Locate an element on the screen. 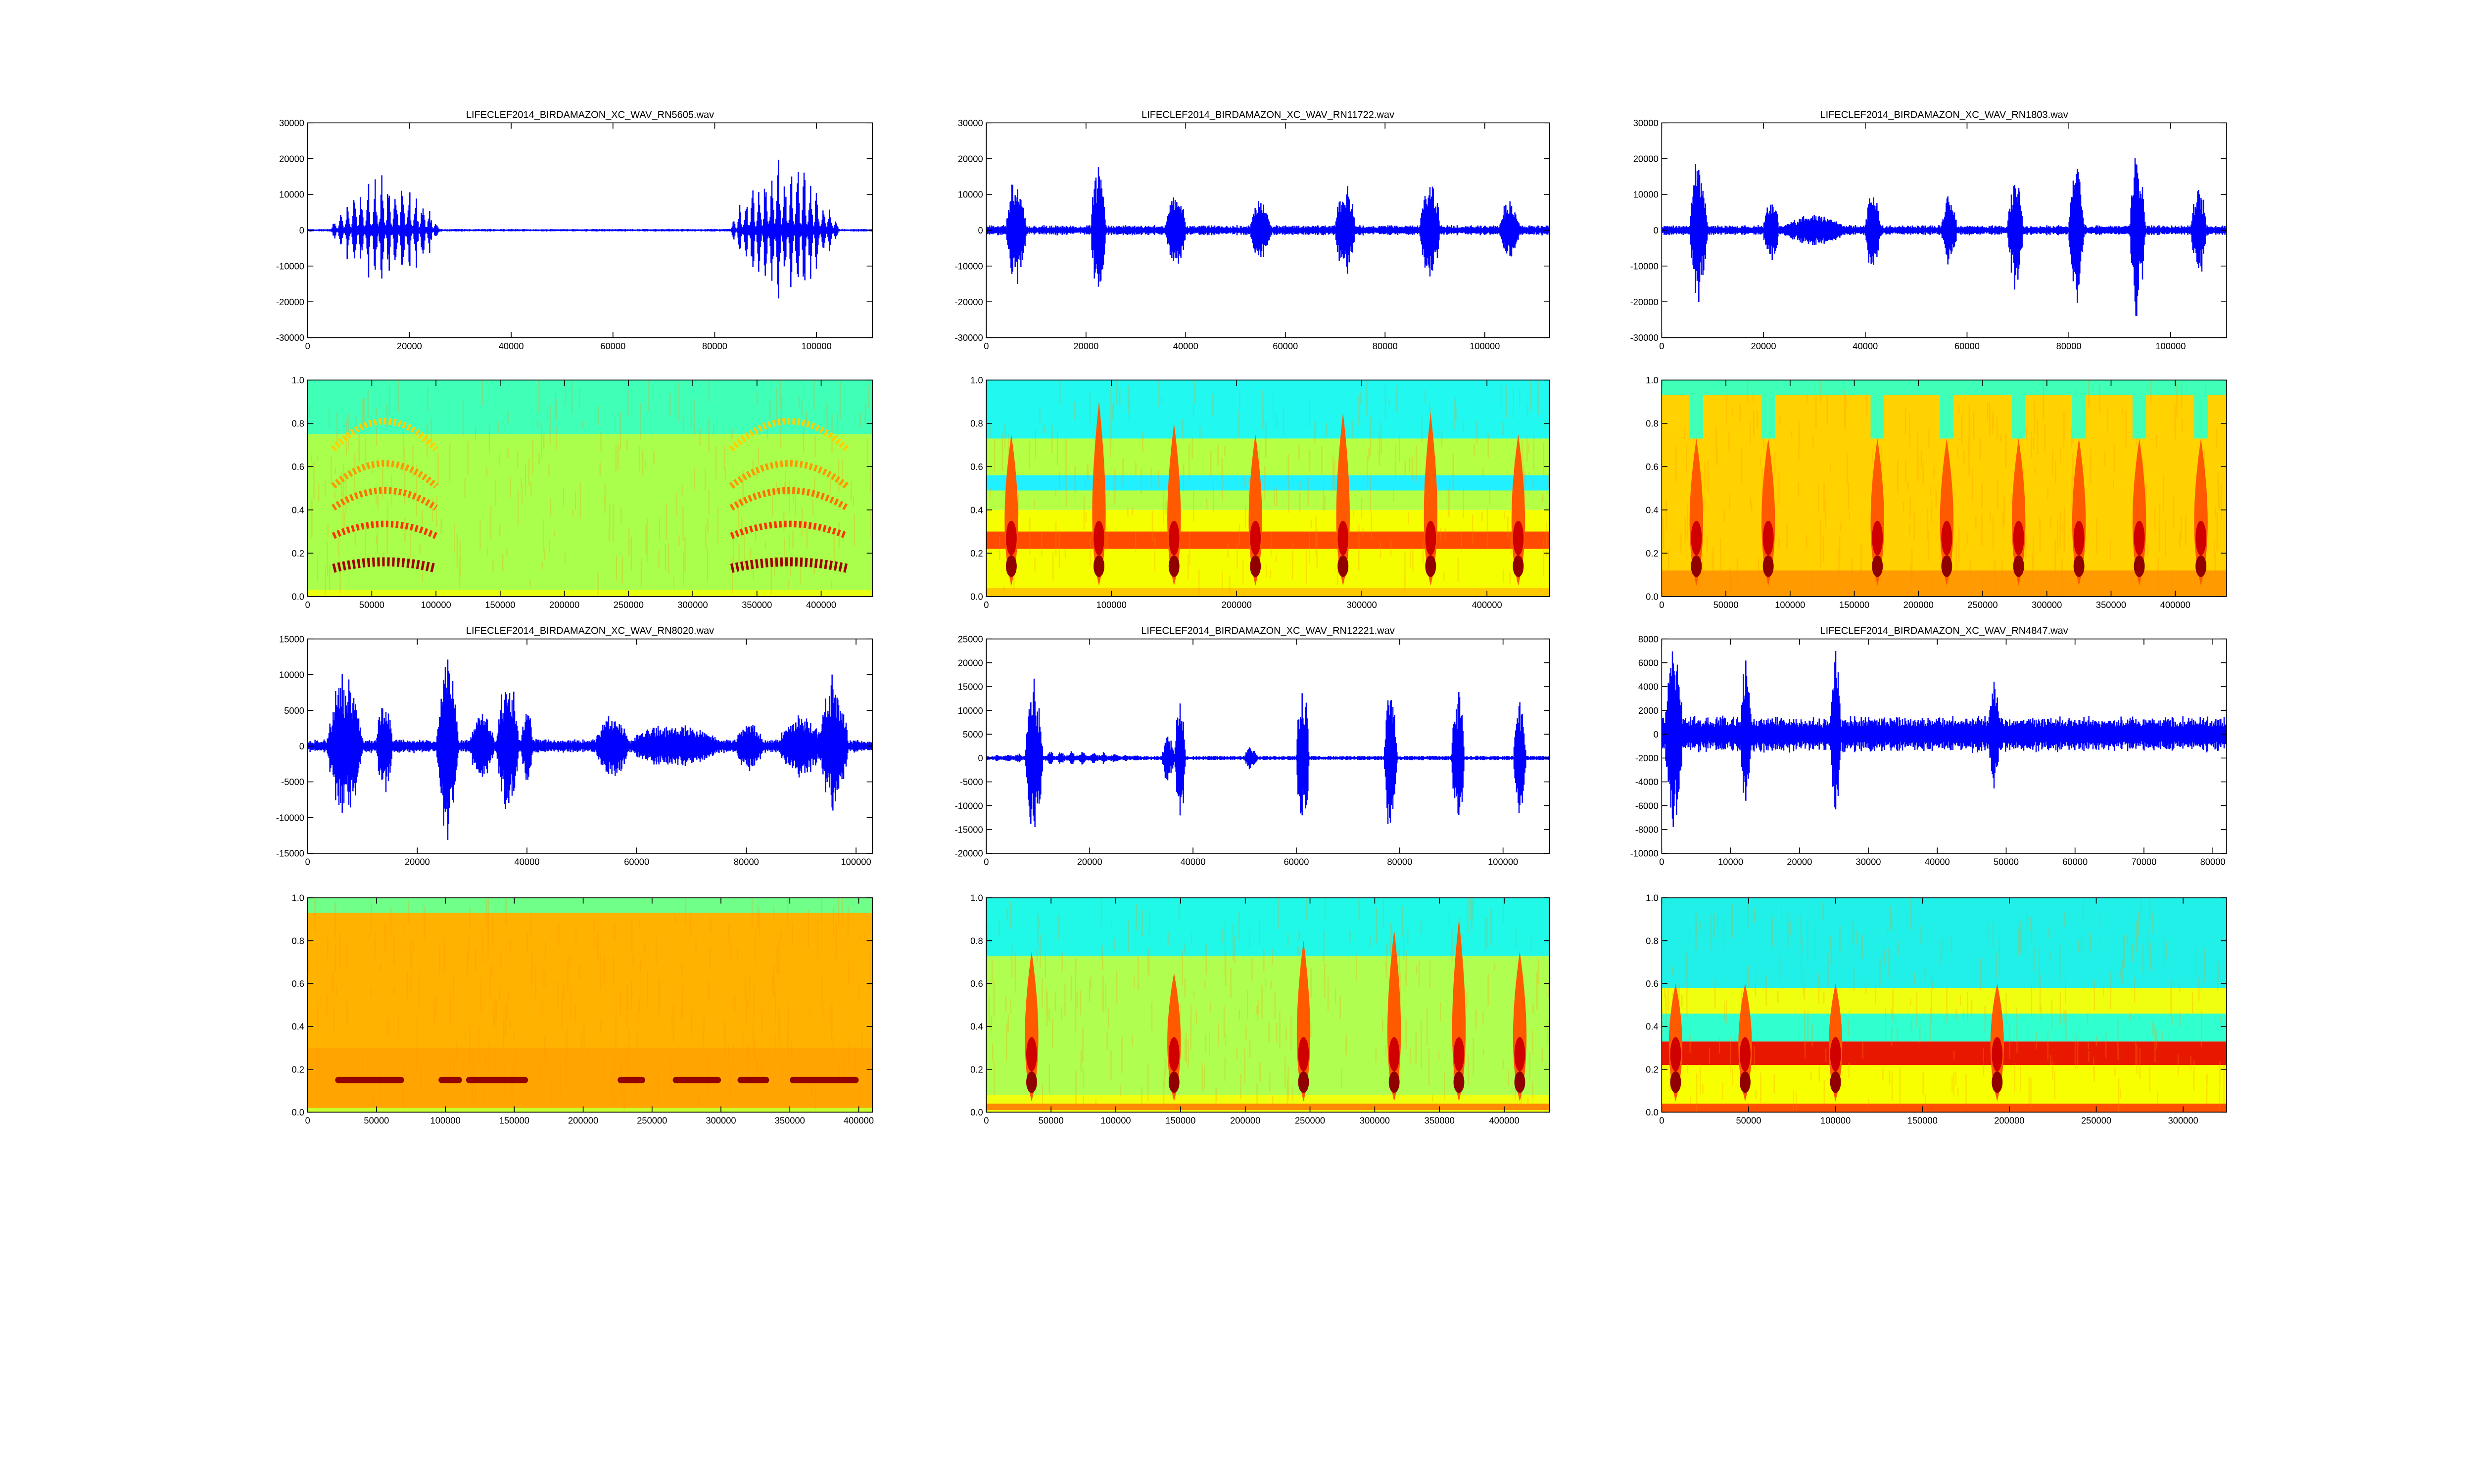  y-tick-label: -5000 is located at coordinates (972, 782).